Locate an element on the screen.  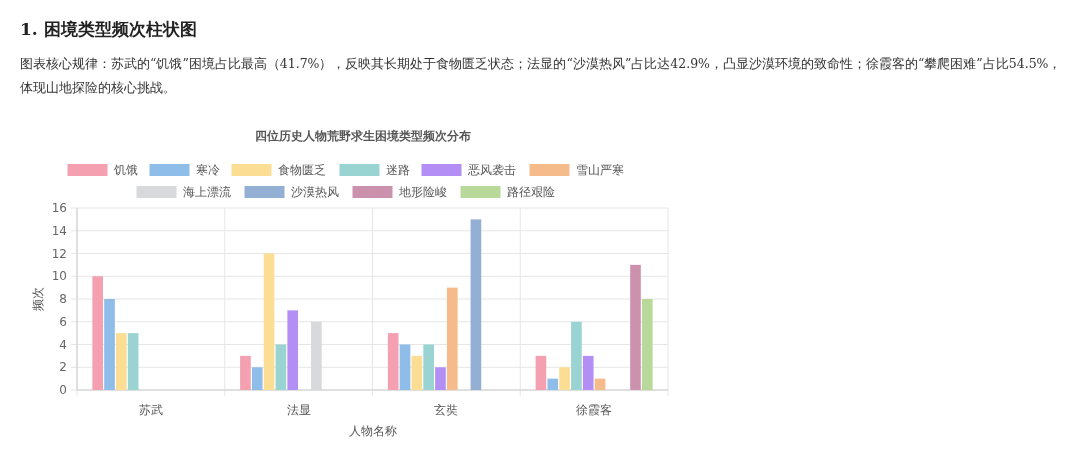
y-tick-label: 14 is located at coordinates (59, 230).